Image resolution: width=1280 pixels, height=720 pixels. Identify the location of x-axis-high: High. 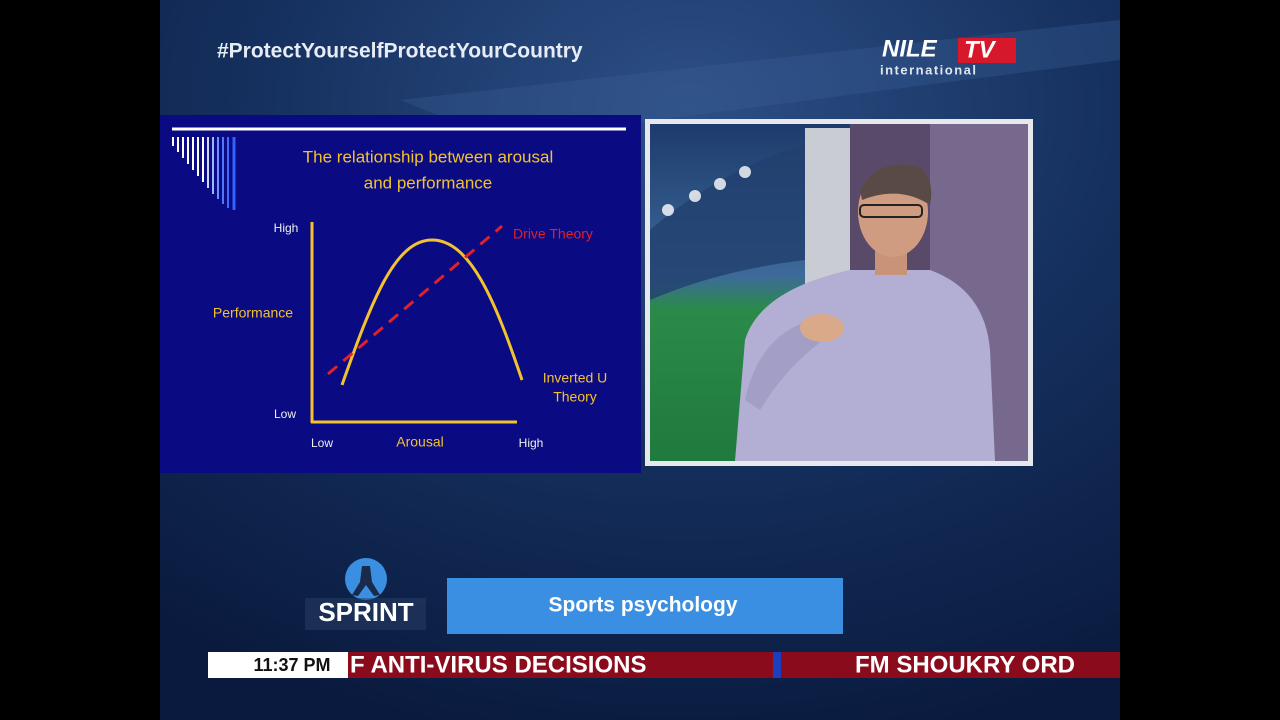
(531, 443).